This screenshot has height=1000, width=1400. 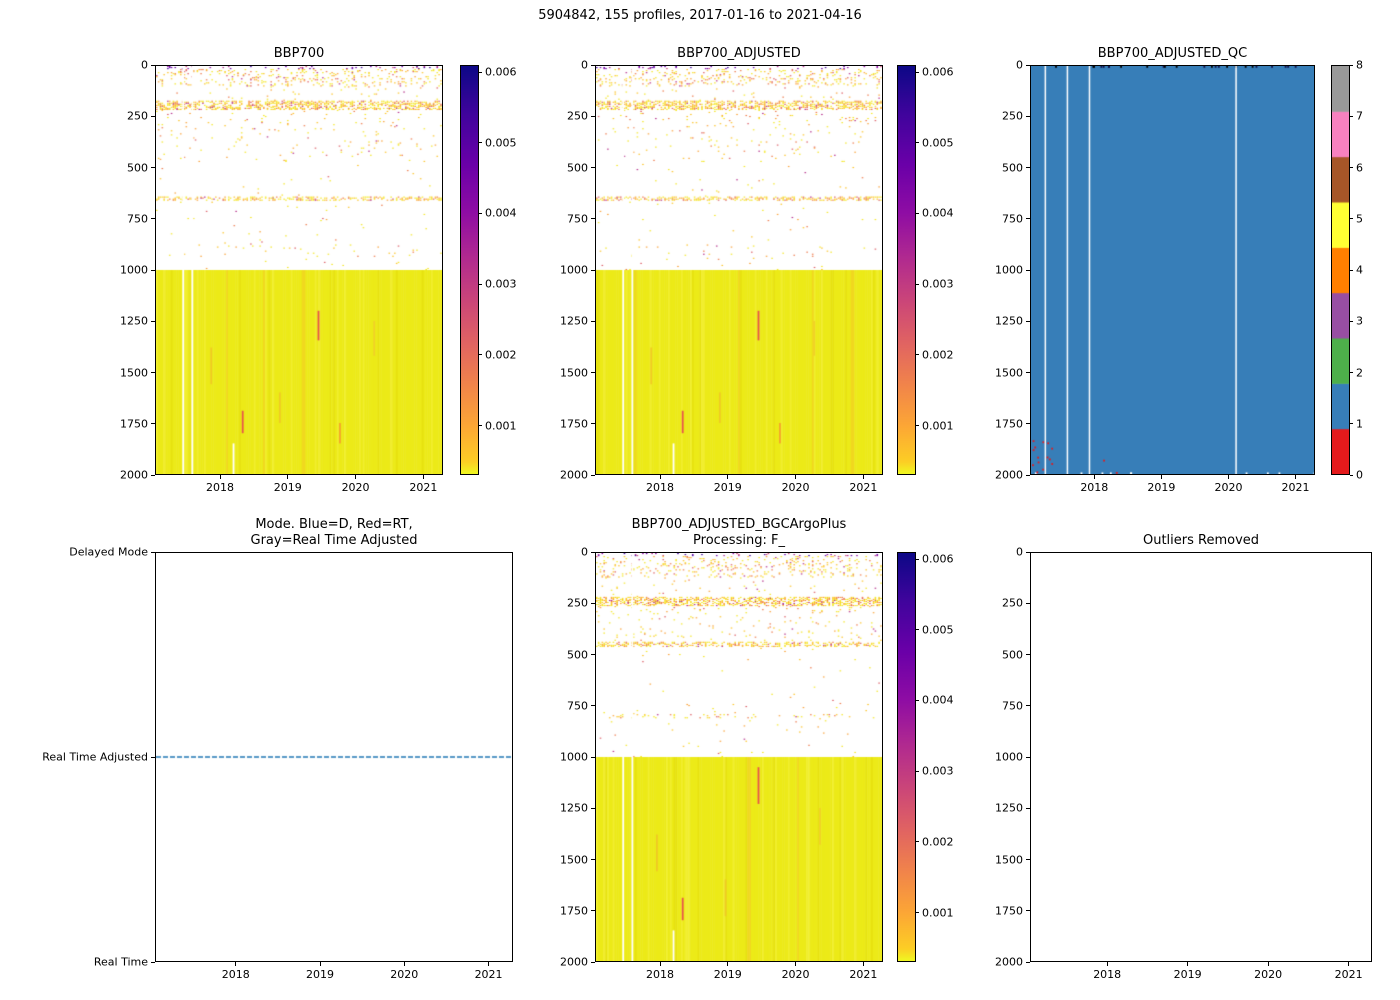 I want to click on colorbar-tick-label: 0.001, so click(x=938, y=426).